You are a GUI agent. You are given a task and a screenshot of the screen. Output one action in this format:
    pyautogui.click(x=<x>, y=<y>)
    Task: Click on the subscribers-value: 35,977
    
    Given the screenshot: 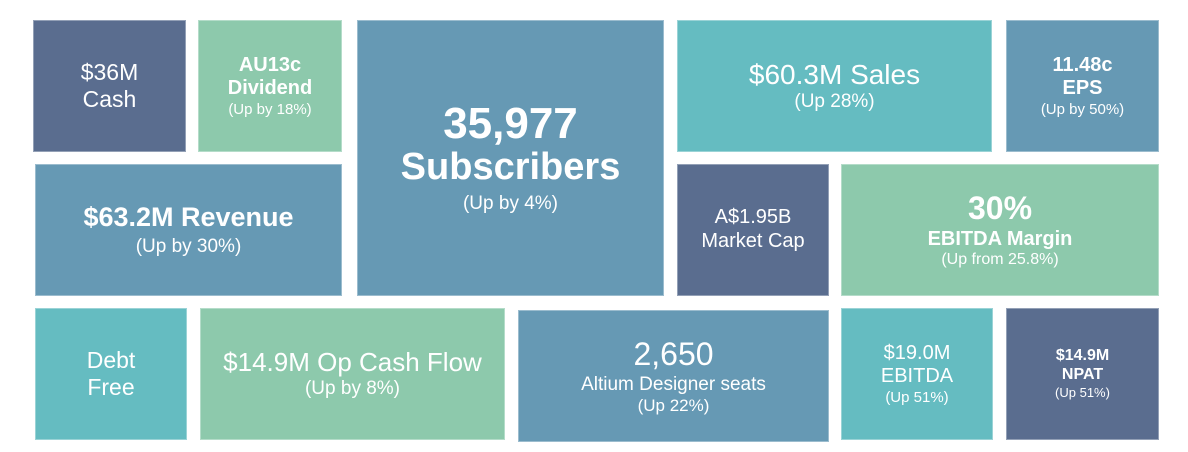 What is the action you would take?
    pyautogui.click(x=510, y=123)
    